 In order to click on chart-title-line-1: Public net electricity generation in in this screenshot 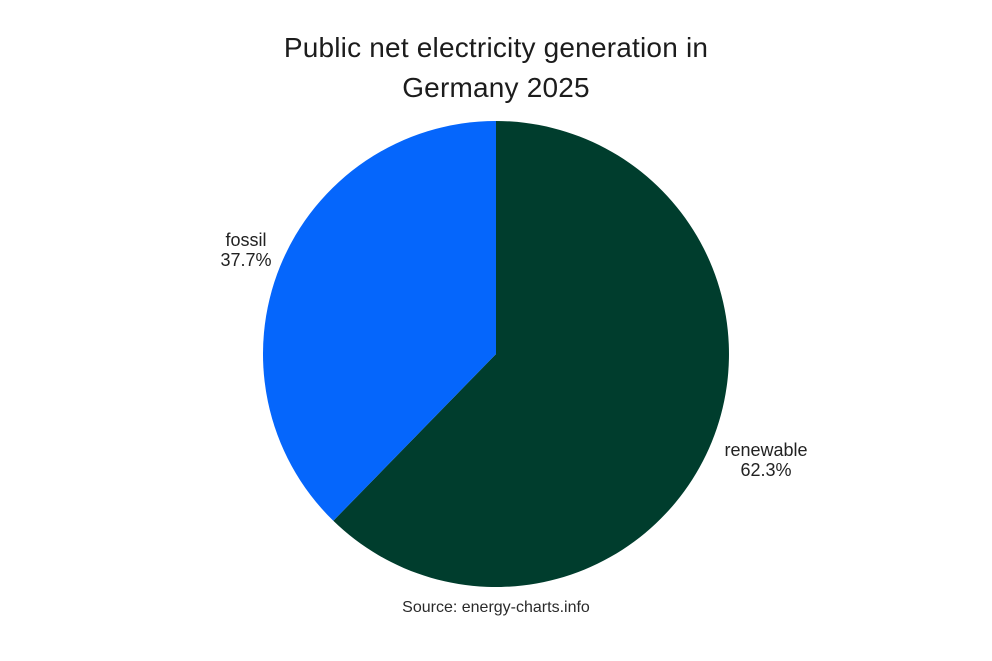, I will do `click(496, 47)`.